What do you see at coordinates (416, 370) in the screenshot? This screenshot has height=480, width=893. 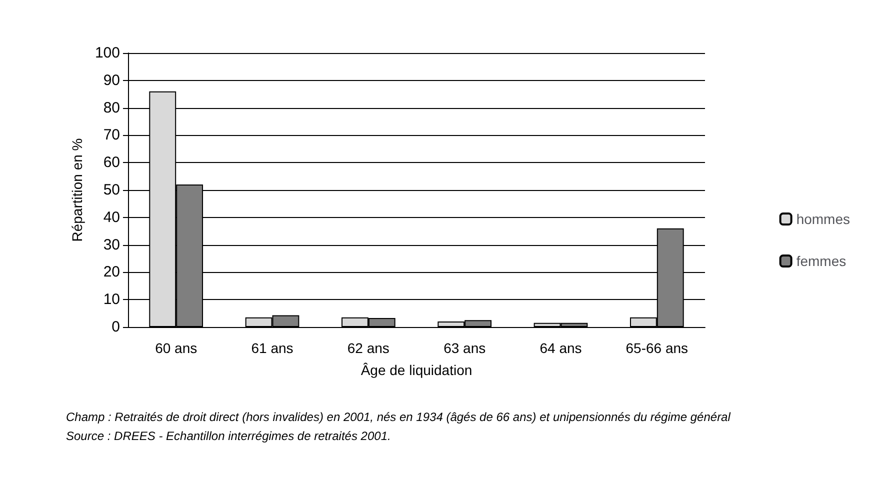 I see `x-axis-title: Âge de liquidation` at bounding box center [416, 370].